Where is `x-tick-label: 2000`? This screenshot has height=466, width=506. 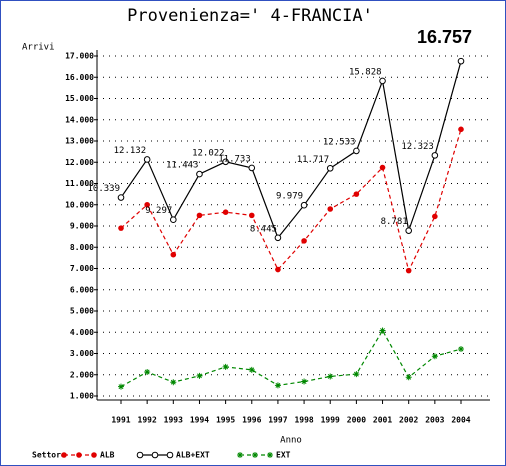
x-tick-label: 2000 is located at coordinates (356, 420).